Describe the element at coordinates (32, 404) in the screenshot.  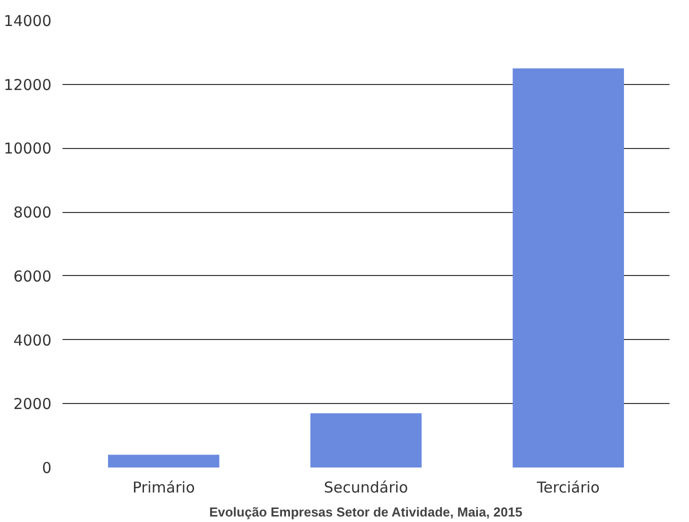
I see `y-tick-label: 2000` at that location.